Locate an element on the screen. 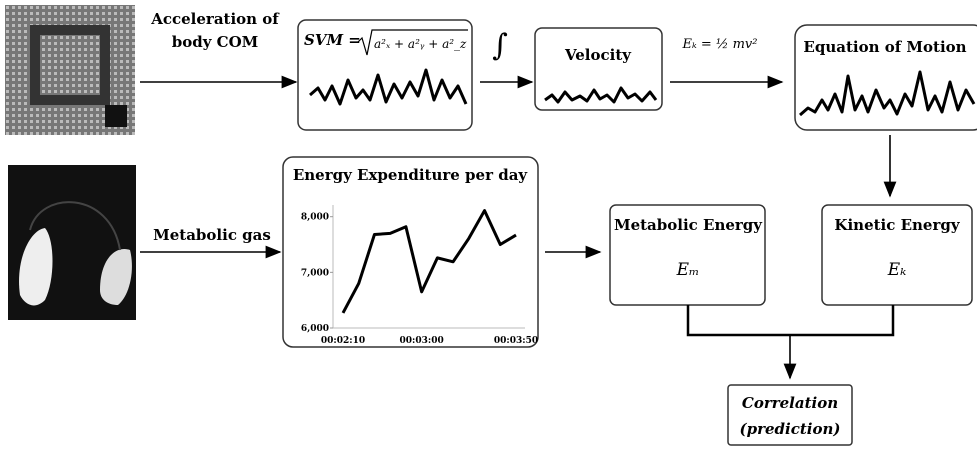 The width and height of the screenshot is (977, 452). radical is located at coordinates (412, 42).